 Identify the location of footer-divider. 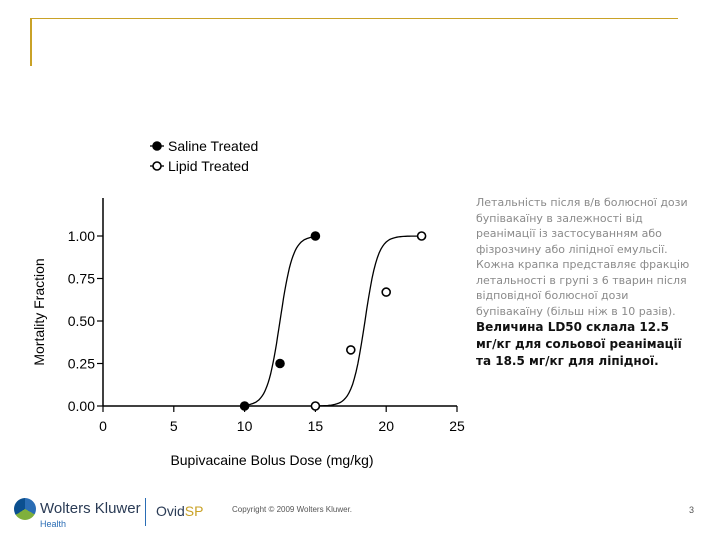
(145, 512).